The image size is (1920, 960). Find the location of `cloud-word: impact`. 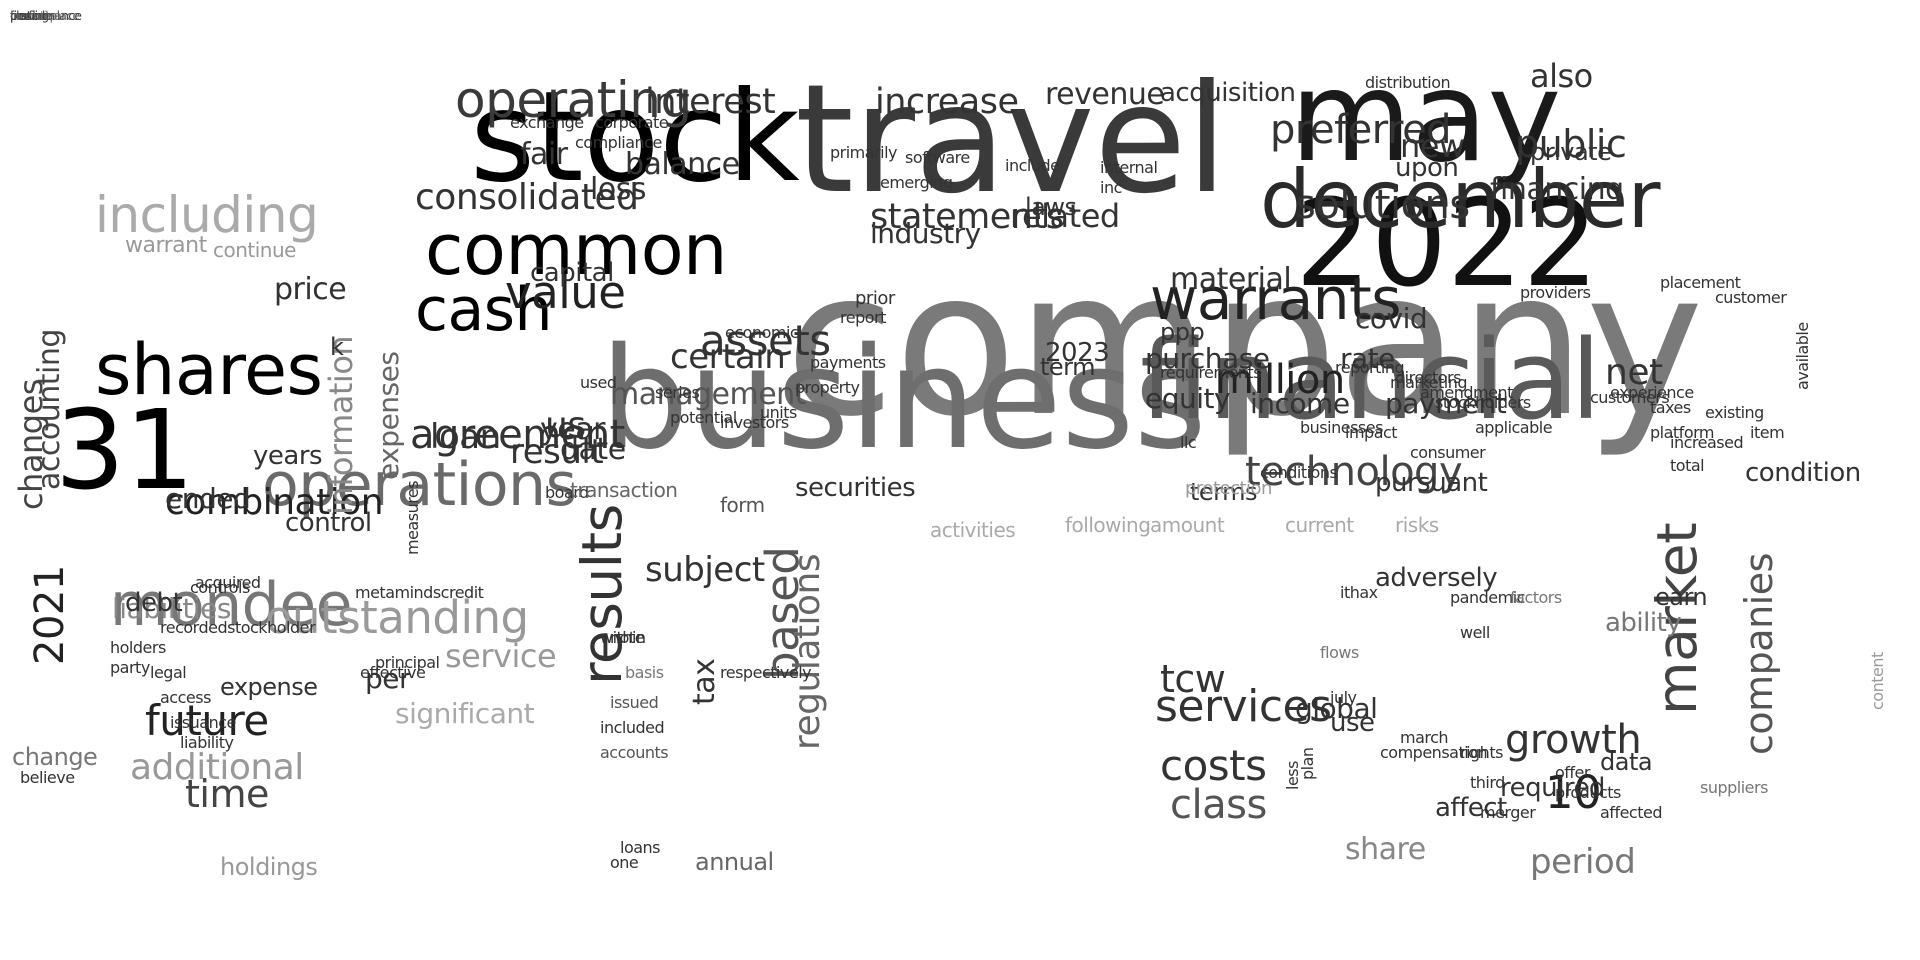

cloud-word: impact is located at coordinates (1371, 432).